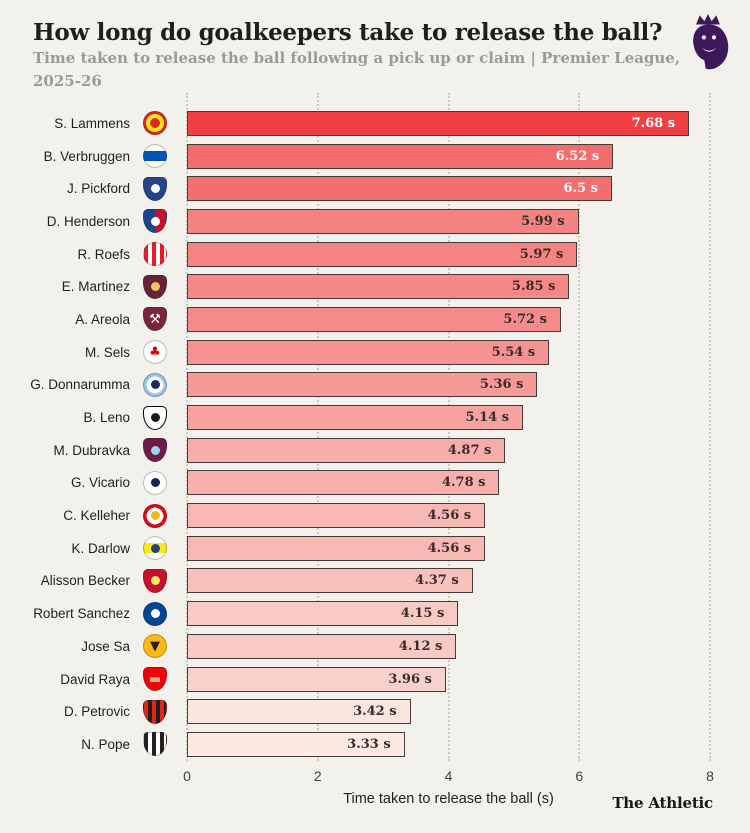 The height and width of the screenshot is (833, 750). I want to click on value-bar: 3.33 s, so click(296, 744).